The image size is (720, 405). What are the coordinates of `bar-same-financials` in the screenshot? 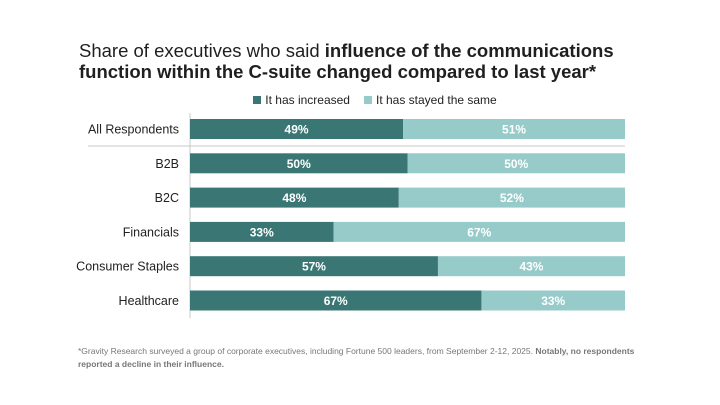 It's located at (479, 231).